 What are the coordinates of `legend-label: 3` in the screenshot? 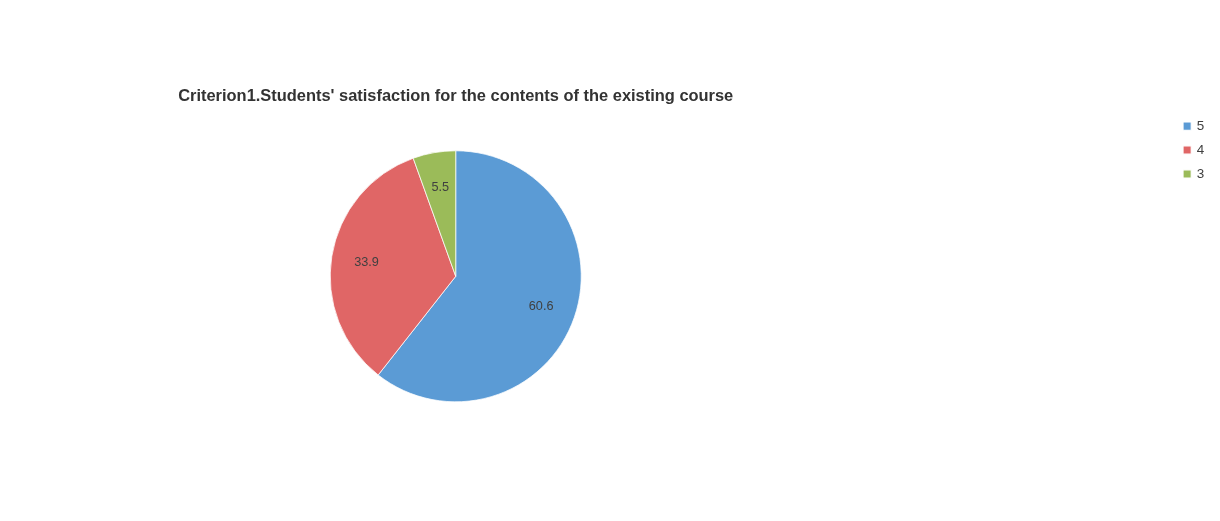 It's located at (1200, 173).